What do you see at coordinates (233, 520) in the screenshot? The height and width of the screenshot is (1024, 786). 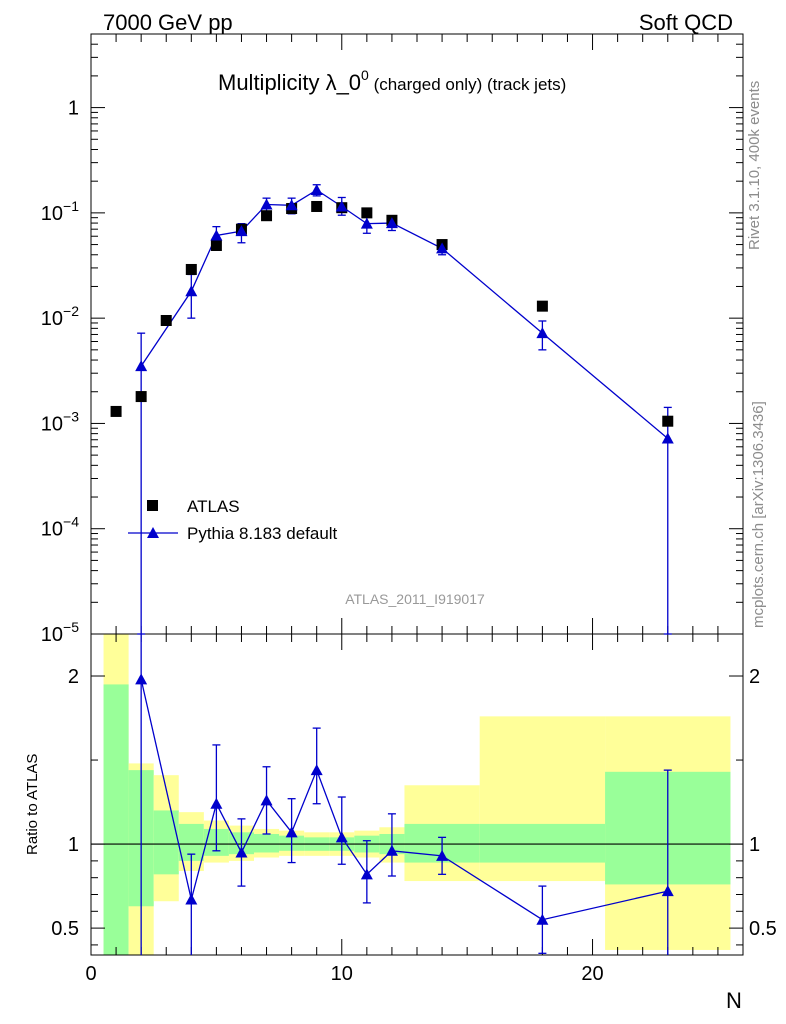 I see `legend: ATLAS Pythia 8.183 default` at bounding box center [233, 520].